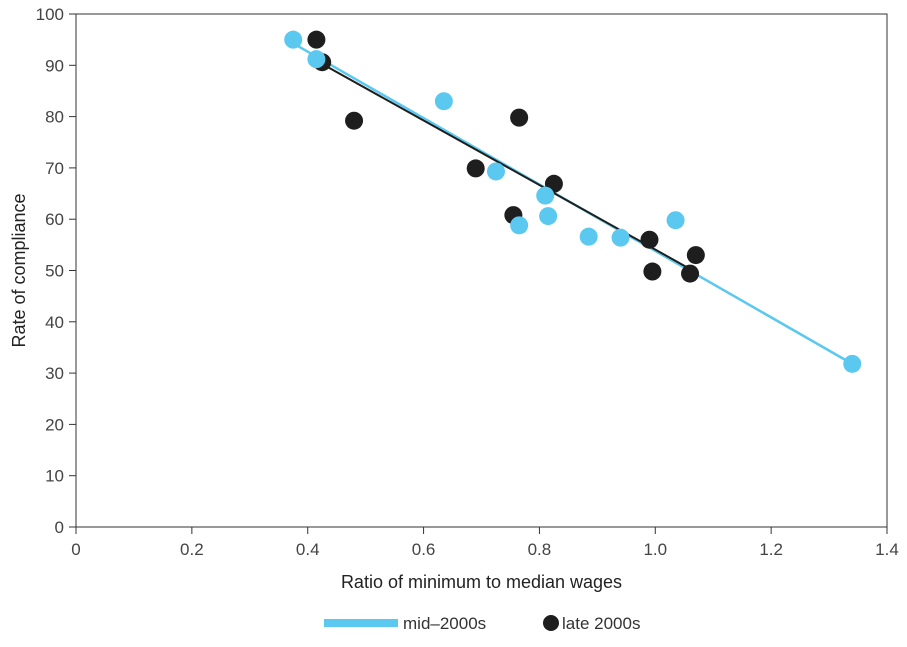  Describe the element at coordinates (481, 582) in the screenshot. I see `x-axis-title: Ratio of minimum to median wages` at that location.